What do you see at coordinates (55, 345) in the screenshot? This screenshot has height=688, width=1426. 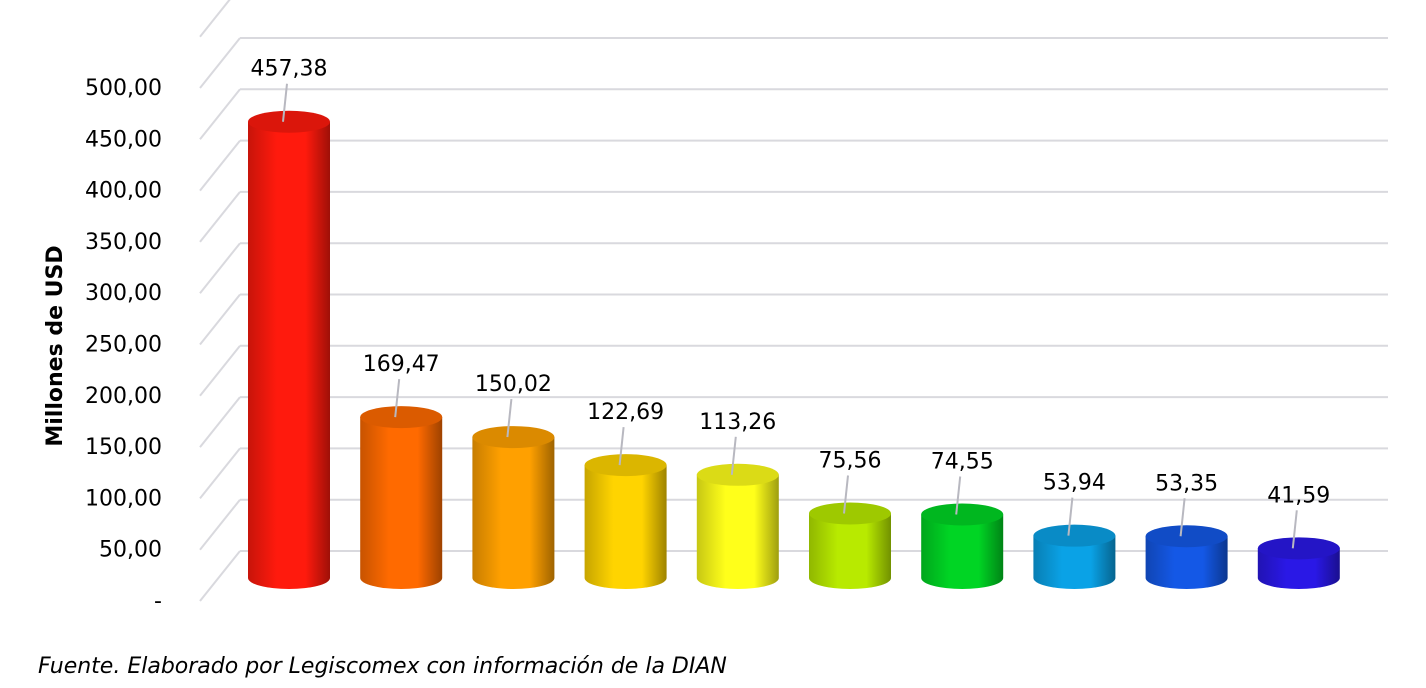 I see `y-axis-title: Millones de USD` at bounding box center [55, 345].